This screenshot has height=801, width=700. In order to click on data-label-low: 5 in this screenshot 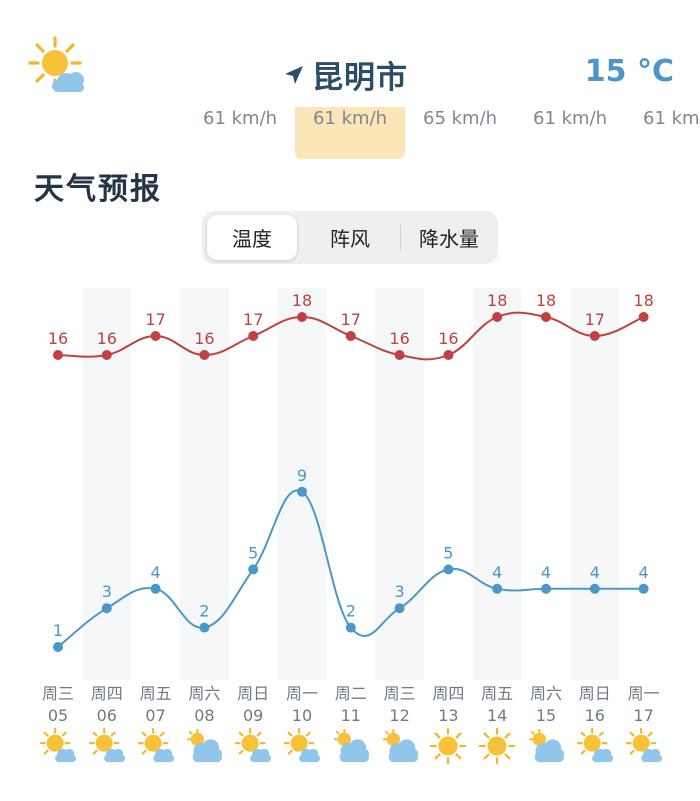, I will do `click(253, 552)`.